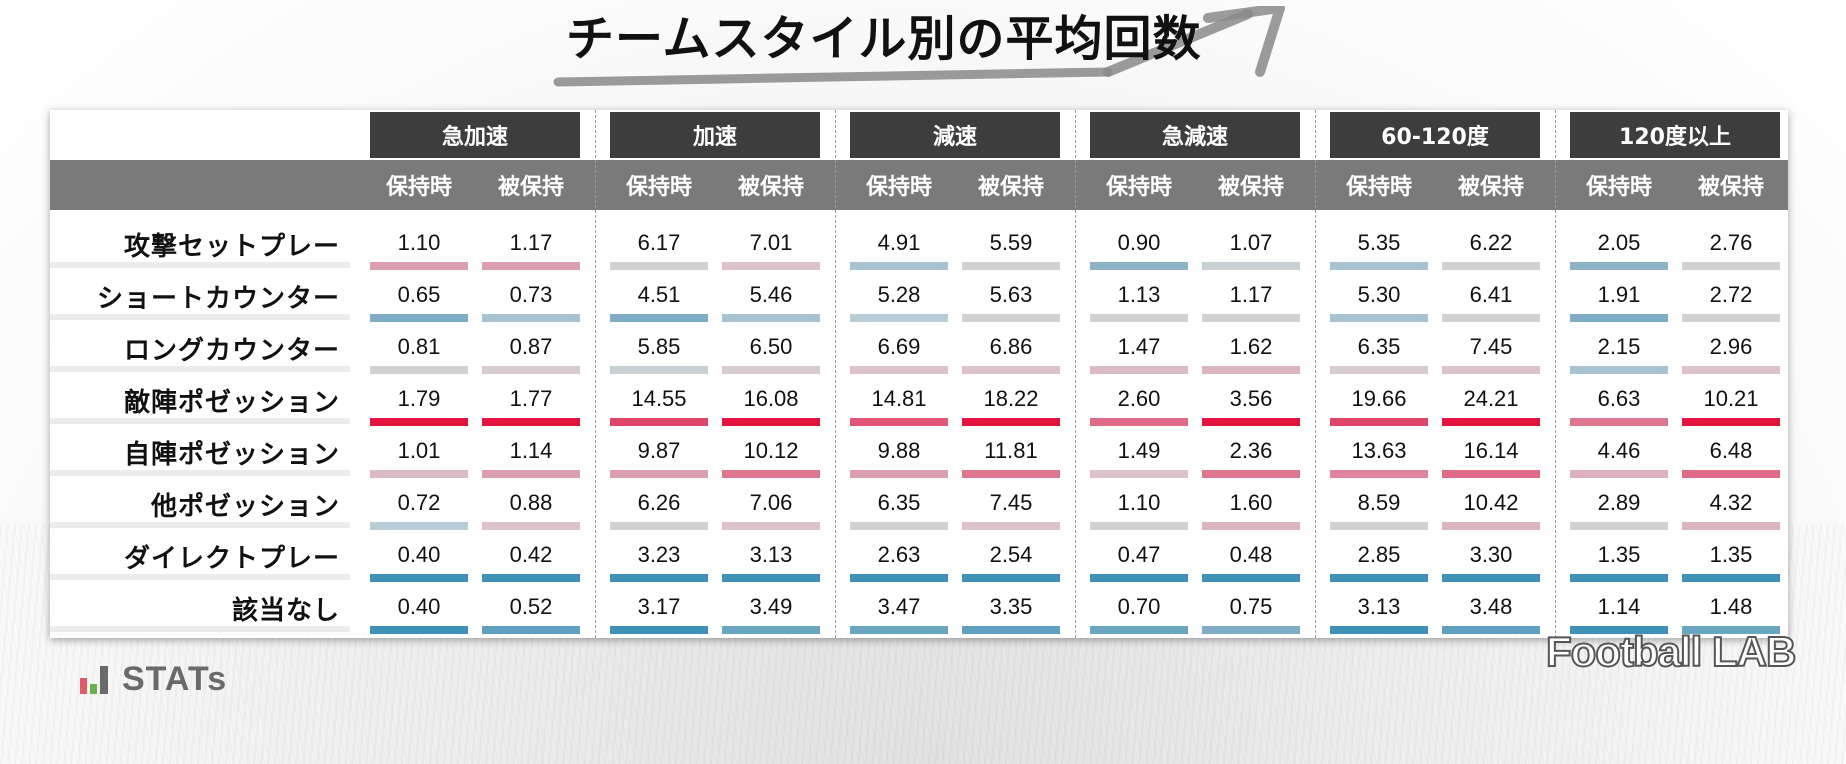  I want to click on cell-value: 5.63, so click(1011, 294).